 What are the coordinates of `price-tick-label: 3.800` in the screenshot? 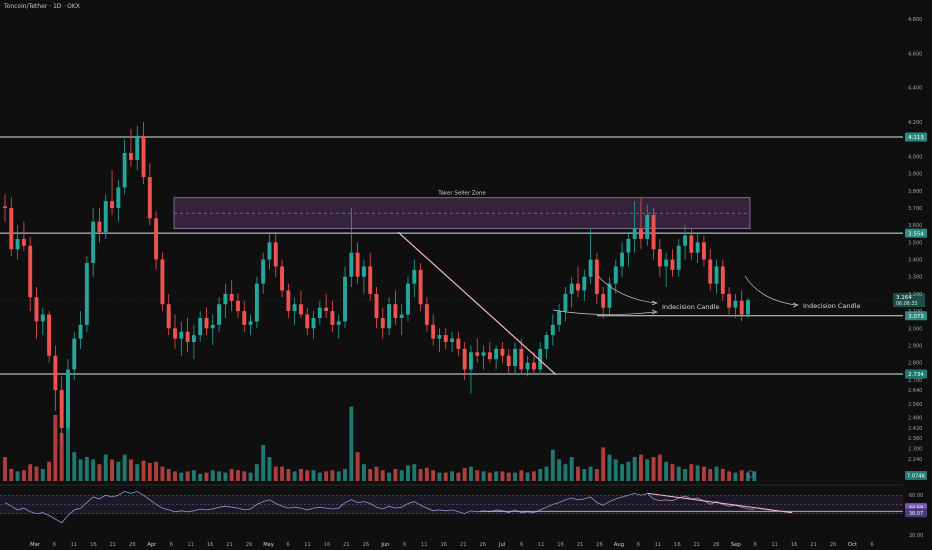 It's located at (915, 192).